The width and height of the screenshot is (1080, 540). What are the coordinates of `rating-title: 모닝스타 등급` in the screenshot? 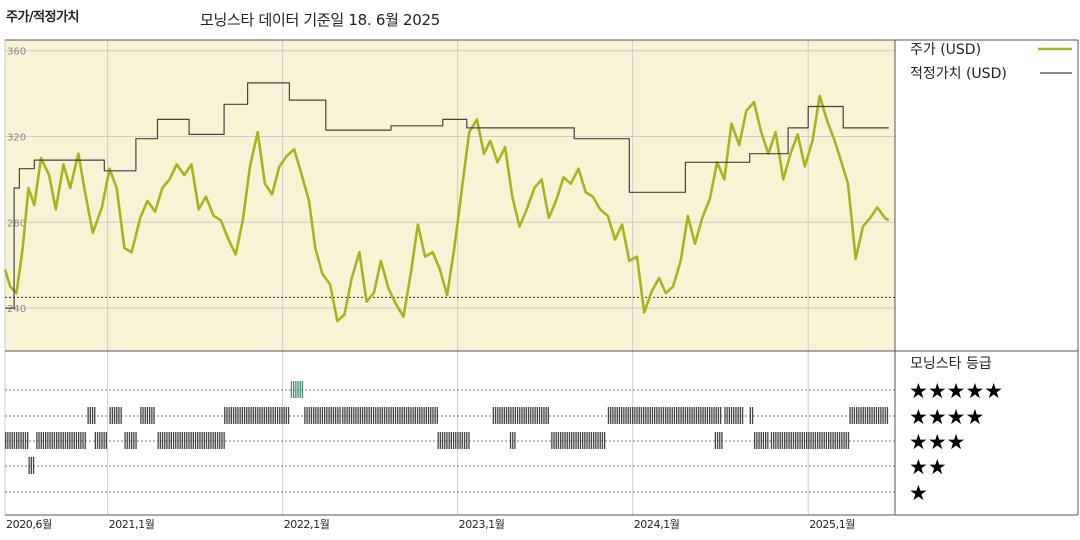 It's located at (951, 364).